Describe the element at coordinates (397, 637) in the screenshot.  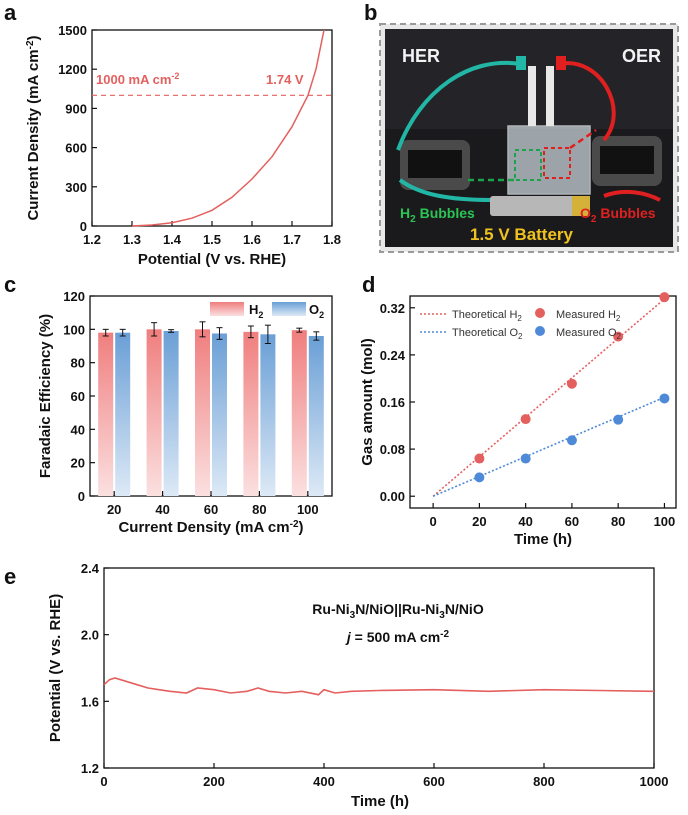
I see `current-density-label: j = 500 mA cm-2` at that location.